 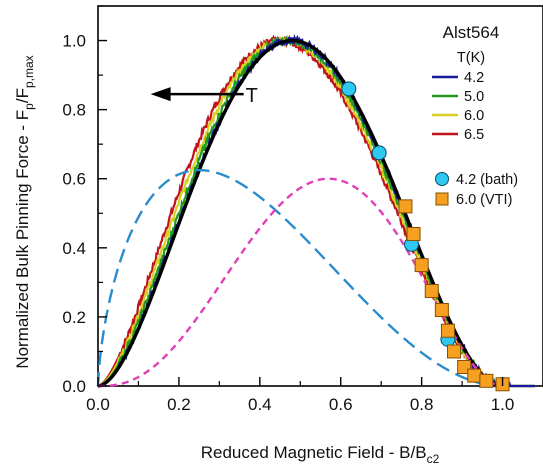 What do you see at coordinates (474, 78) in the screenshot?
I see `legend-label: 4.2` at bounding box center [474, 78].